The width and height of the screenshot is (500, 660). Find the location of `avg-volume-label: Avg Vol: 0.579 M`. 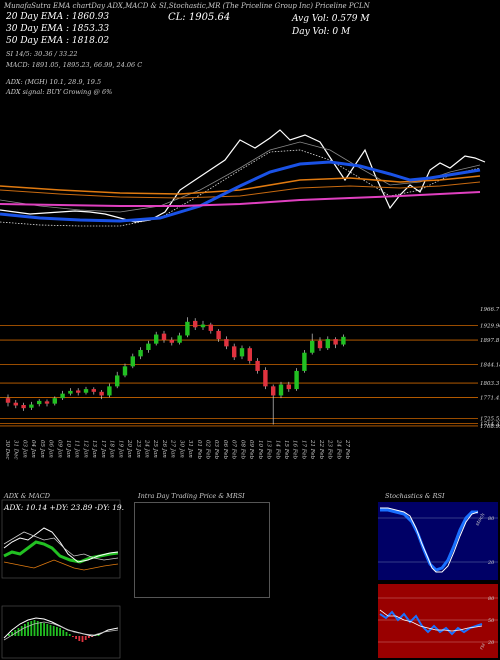

avg-volume-label: Avg Vol: 0.579 M is located at coordinates (331, 19).